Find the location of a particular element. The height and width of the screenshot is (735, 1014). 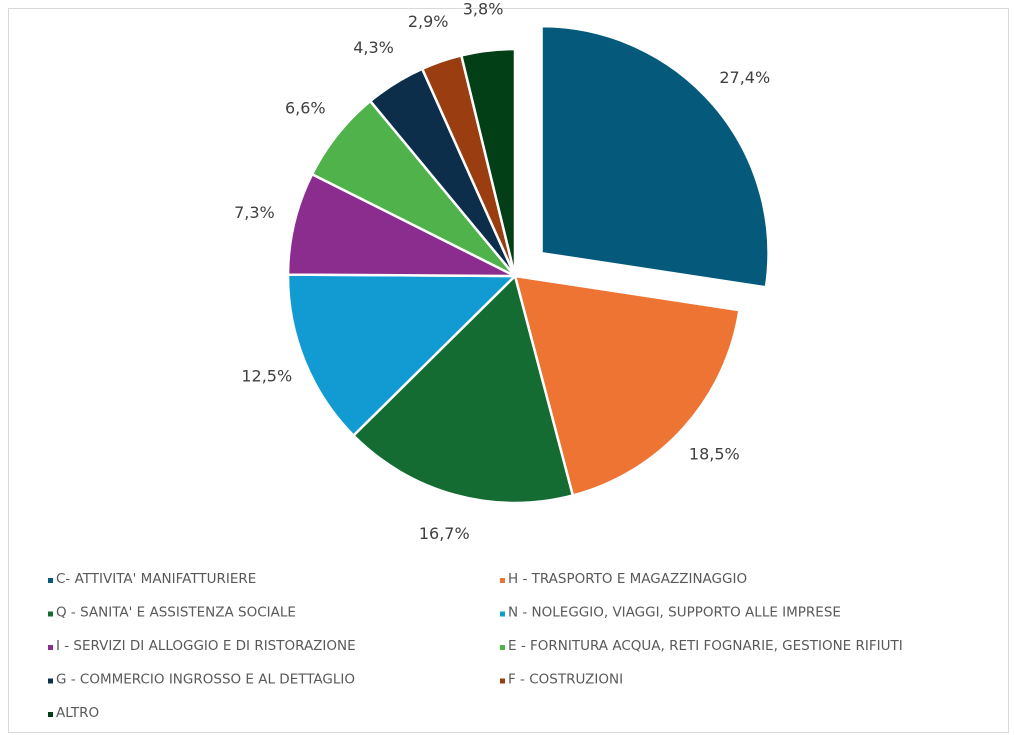

data-label: 16,7% is located at coordinates (444, 533).